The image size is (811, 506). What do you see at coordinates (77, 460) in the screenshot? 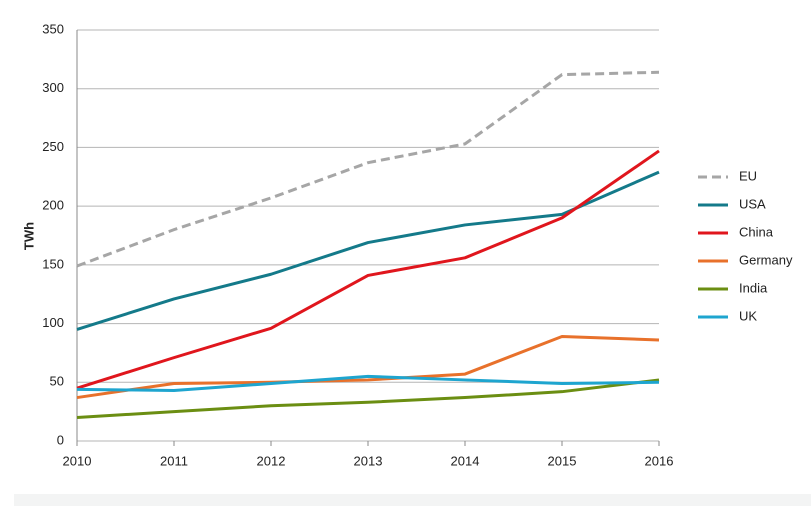
I see `x-tick-label: 2010` at bounding box center [77, 460].